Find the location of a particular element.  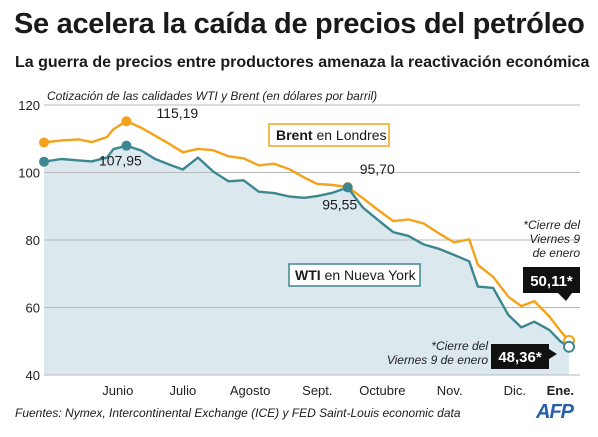

legend-brent-bold: Brent is located at coordinates (294, 135).